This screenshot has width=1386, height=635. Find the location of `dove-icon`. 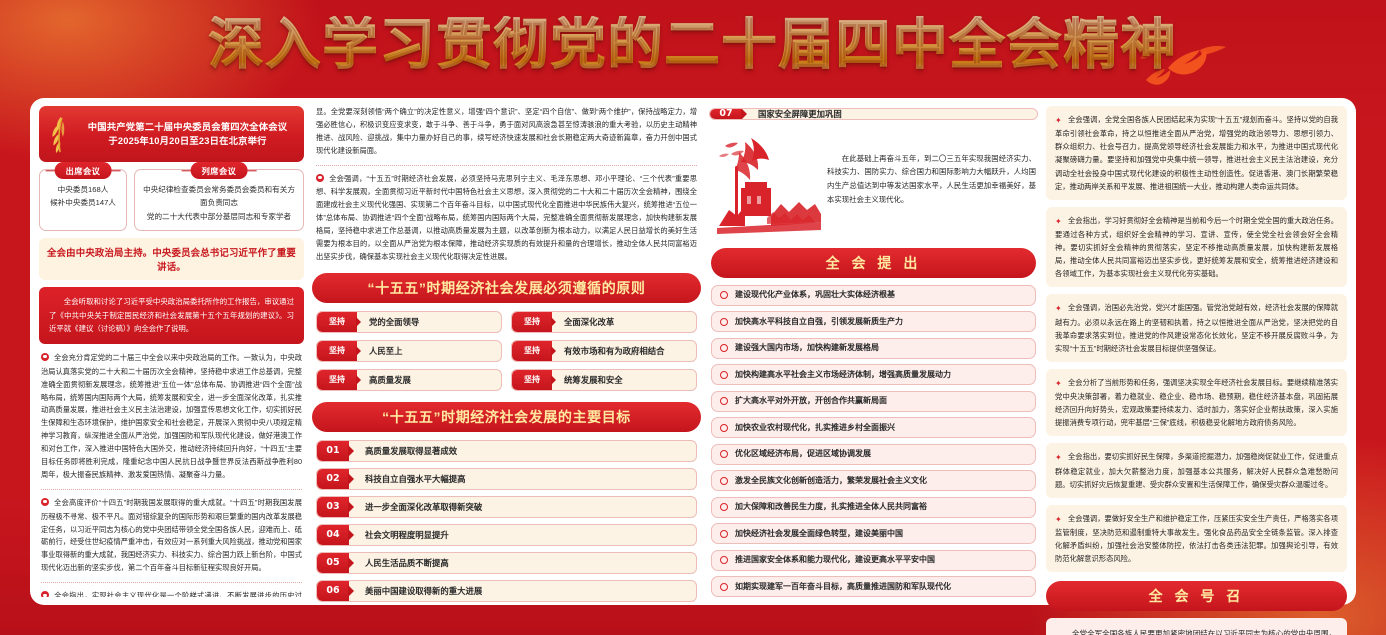

dove-icon is located at coordinates (1198, 64).